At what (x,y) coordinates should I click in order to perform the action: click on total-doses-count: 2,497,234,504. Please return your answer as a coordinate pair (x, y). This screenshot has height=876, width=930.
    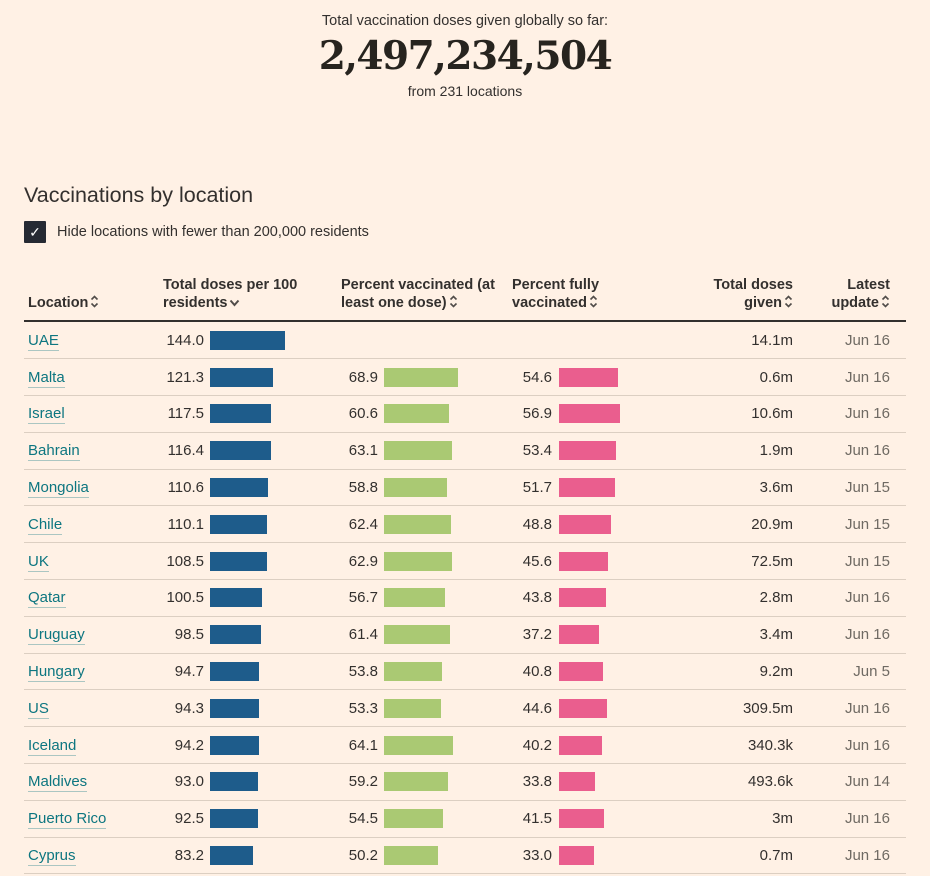
    Looking at the image, I should click on (465, 56).